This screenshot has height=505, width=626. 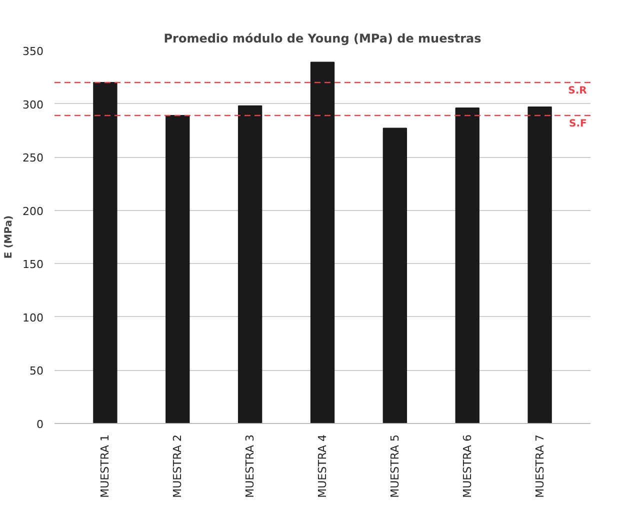 I want to click on x-tick-label: MUESTRA 2, so click(x=177, y=466).